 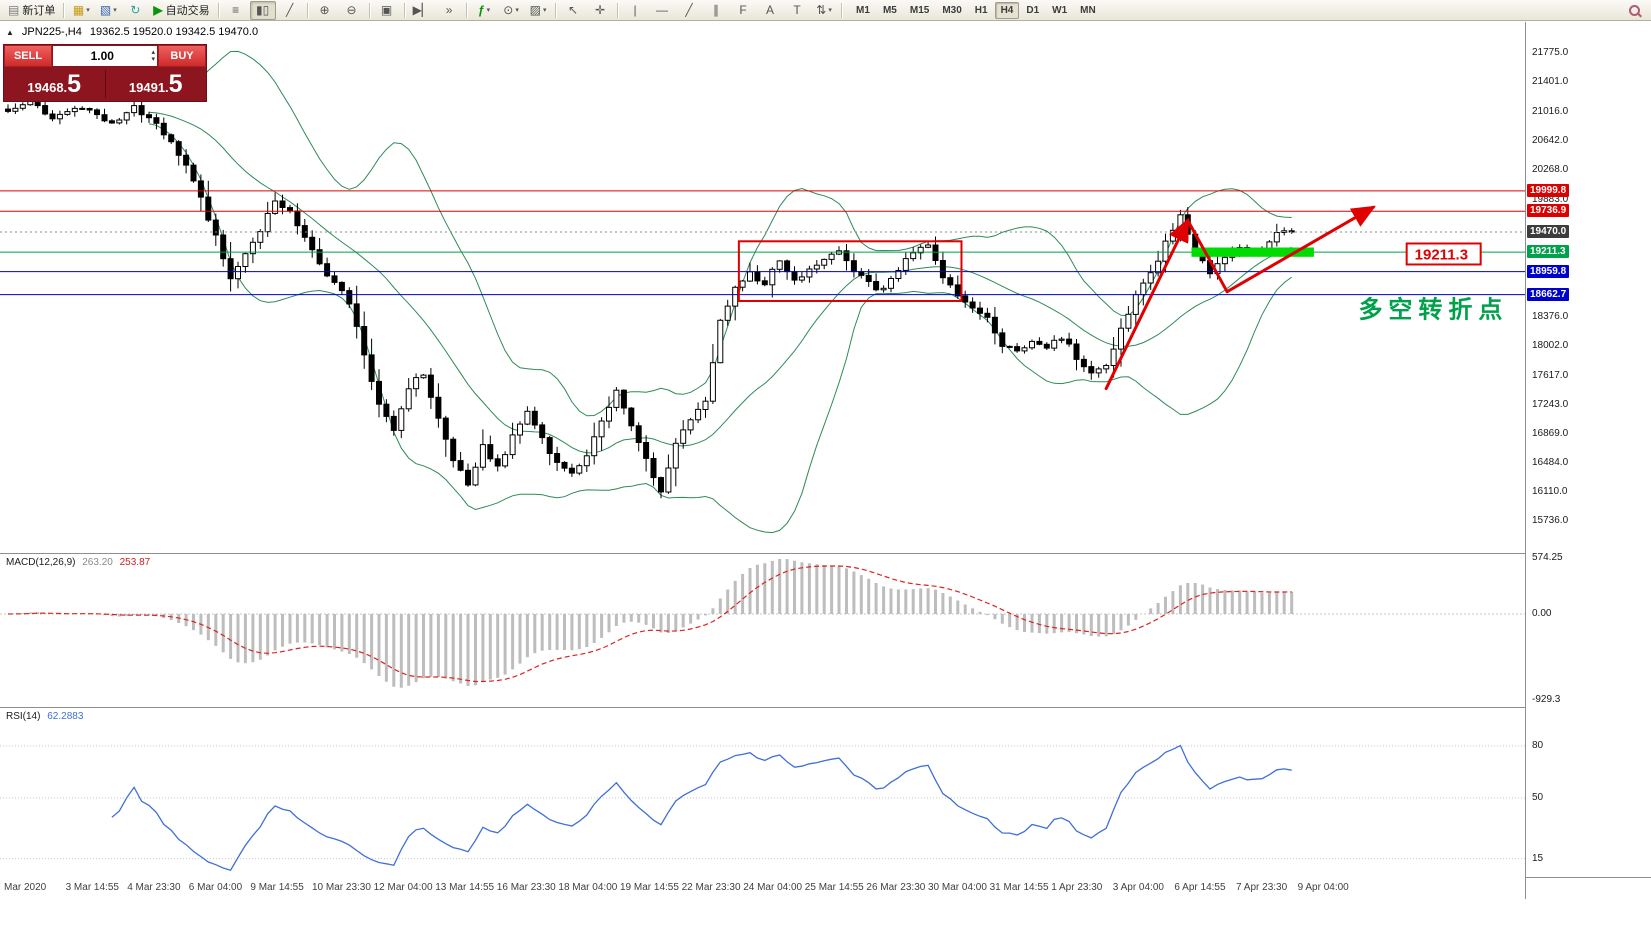 What do you see at coordinates (508, 10) in the screenshot?
I see `periods-icon: ⊙` at bounding box center [508, 10].